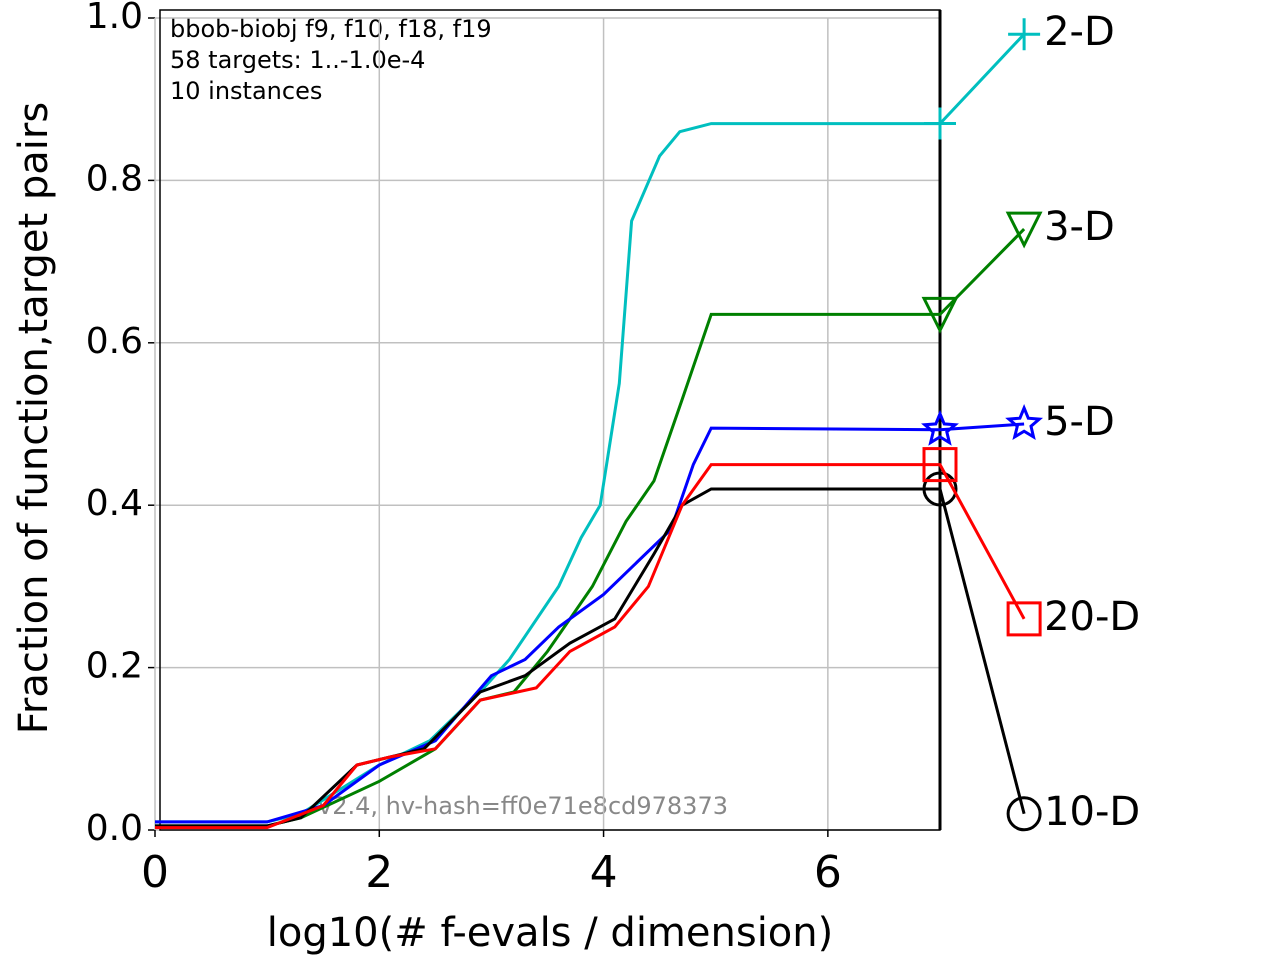 The width and height of the screenshot is (1280, 960). What do you see at coordinates (1079, 422) in the screenshot?
I see `legend-label: 5-D` at bounding box center [1079, 422].